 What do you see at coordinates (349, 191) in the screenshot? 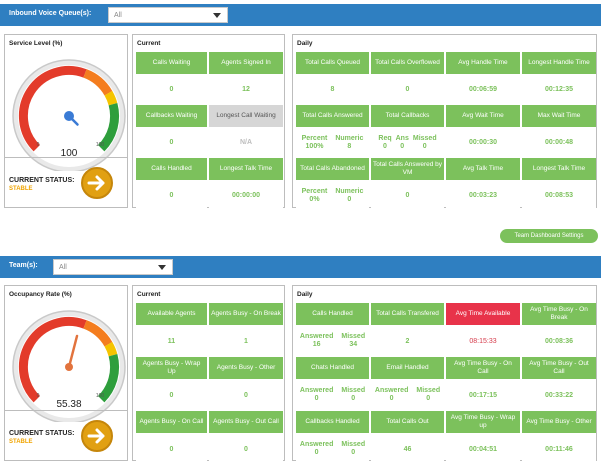
I see `numeric-label: Numeric` at bounding box center [349, 191].